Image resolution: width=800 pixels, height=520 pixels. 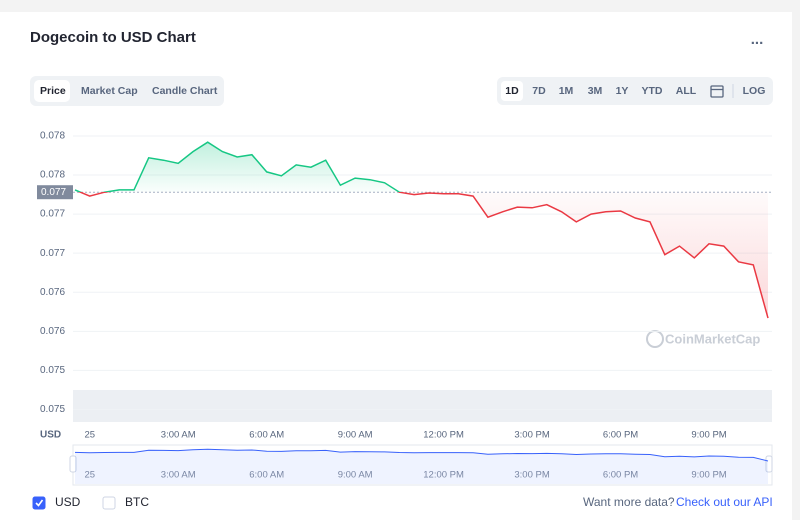 What do you see at coordinates (266, 435) in the screenshot?
I see `x-tick-label: 6:00 AM` at bounding box center [266, 435].